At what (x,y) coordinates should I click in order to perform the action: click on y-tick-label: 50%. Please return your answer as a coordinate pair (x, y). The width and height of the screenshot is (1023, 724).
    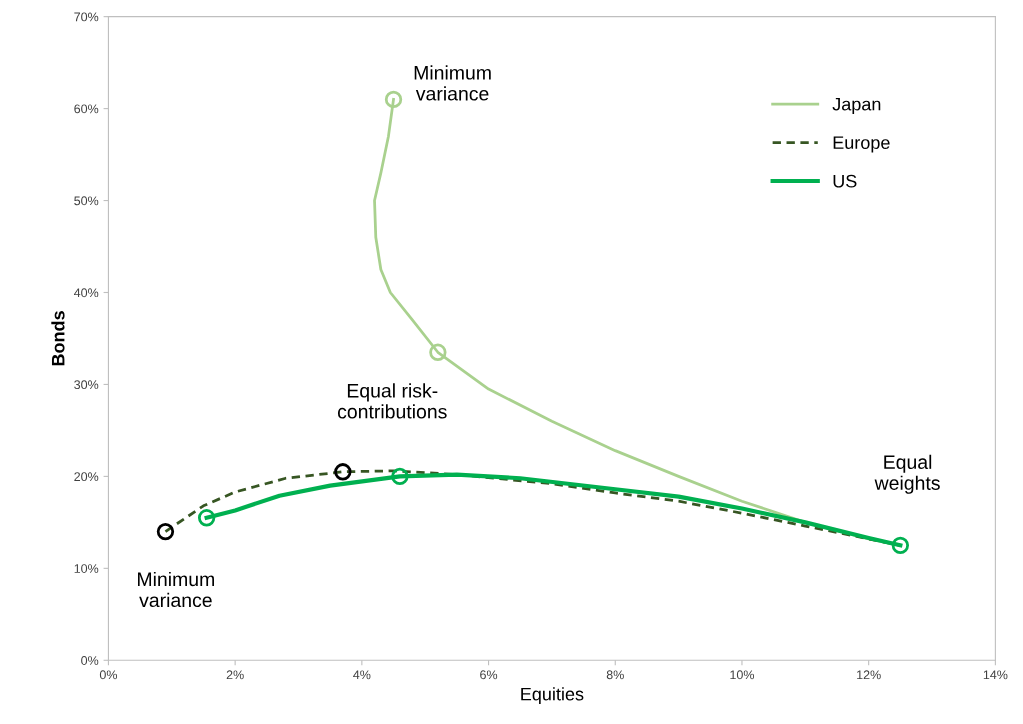
    Looking at the image, I should click on (86, 201).